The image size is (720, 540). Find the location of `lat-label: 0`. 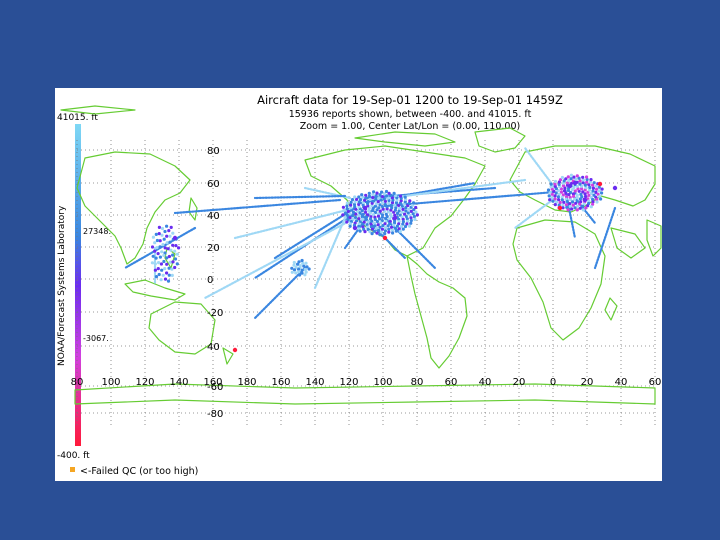

lat-label: 0 is located at coordinates (210, 280).